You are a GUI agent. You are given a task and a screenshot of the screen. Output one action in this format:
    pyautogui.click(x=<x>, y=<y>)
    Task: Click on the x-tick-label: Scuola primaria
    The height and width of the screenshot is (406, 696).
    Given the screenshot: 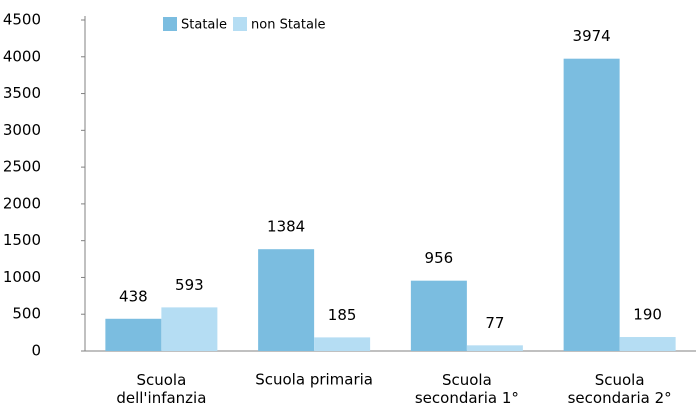 What is the action you would take?
    pyautogui.click(x=314, y=380)
    